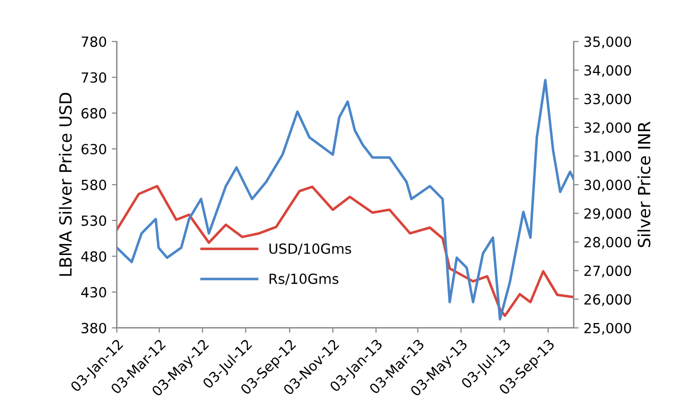 The width and height of the screenshot is (687, 415). Describe the element at coordinates (94, 149) in the screenshot. I see `y-tick-label: 630` at that location.